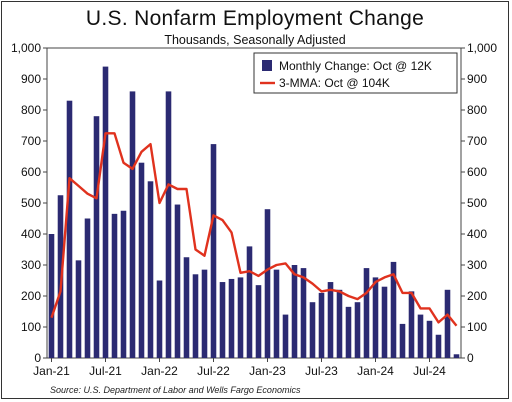 This screenshot has width=512, height=402. What do you see at coordinates (375, 371) in the screenshot?
I see `x-tick-label: Jan-24` at bounding box center [375, 371].